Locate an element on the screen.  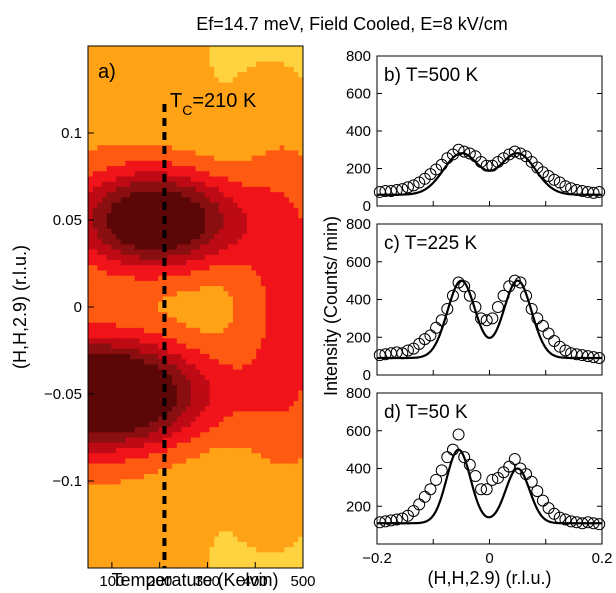
y-tick-label: 0 is located at coordinates (367, 206).